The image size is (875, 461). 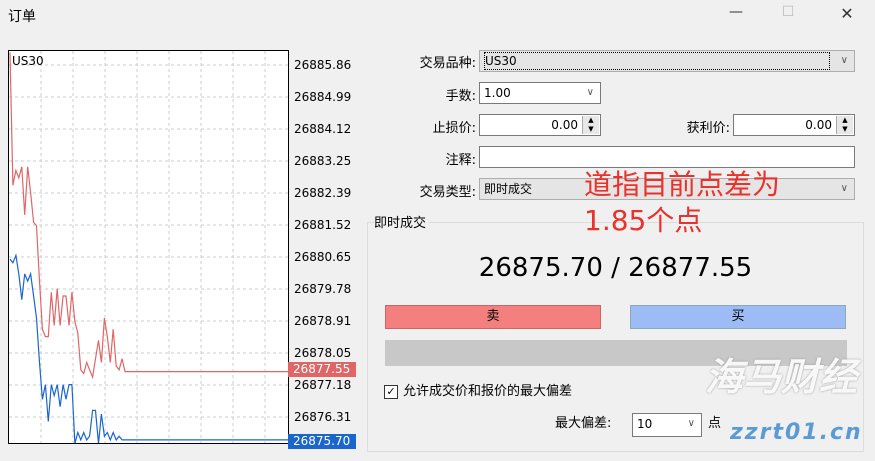 What do you see at coordinates (497, 93) in the screenshot?
I see `volume-value: 1.00` at bounding box center [497, 93].